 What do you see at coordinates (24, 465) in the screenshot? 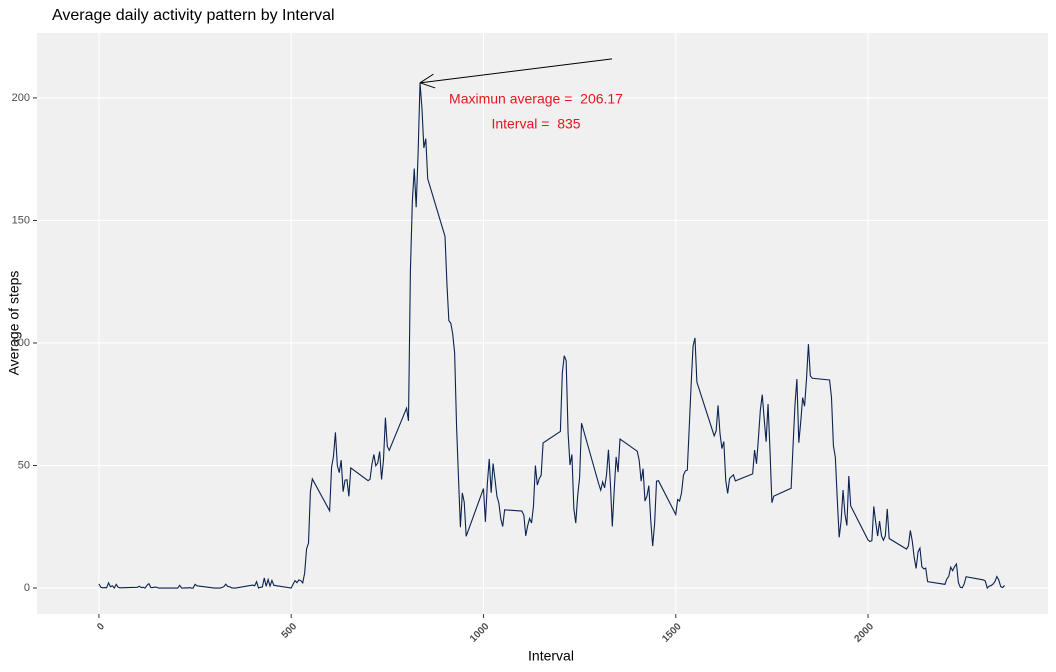
I see `y-tick-label: 50` at bounding box center [24, 465].